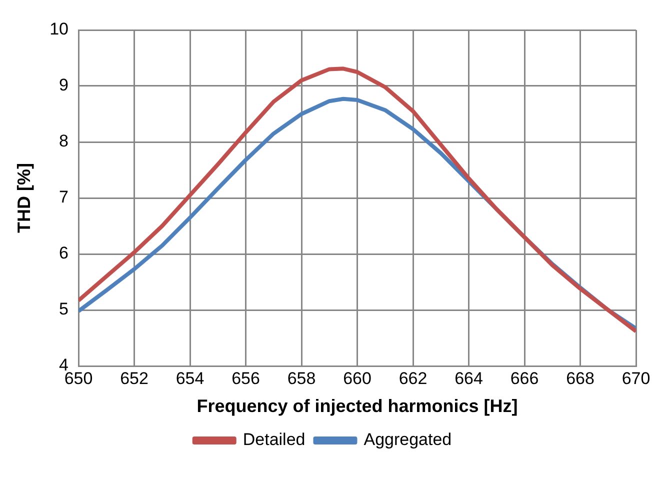 This screenshot has width=671, height=479. What do you see at coordinates (59, 29) in the screenshot?
I see `y-tick-label: 10` at bounding box center [59, 29].